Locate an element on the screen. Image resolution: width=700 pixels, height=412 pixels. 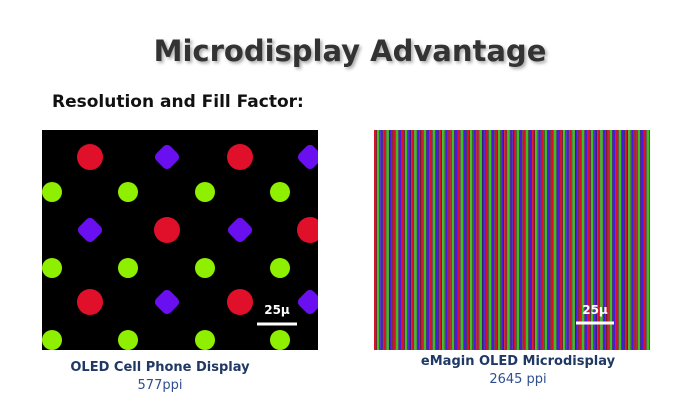
caption-detail: 577ppi is located at coordinates (160, 385).